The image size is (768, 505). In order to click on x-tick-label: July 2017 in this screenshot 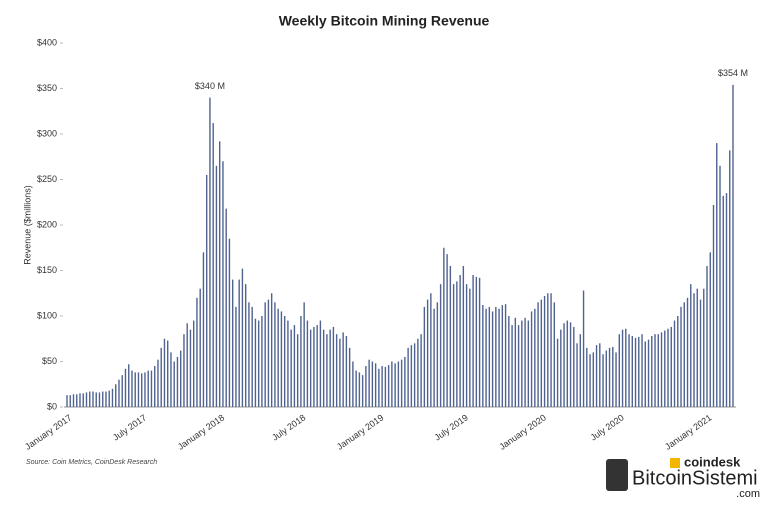, I will do `click(129, 427)`.